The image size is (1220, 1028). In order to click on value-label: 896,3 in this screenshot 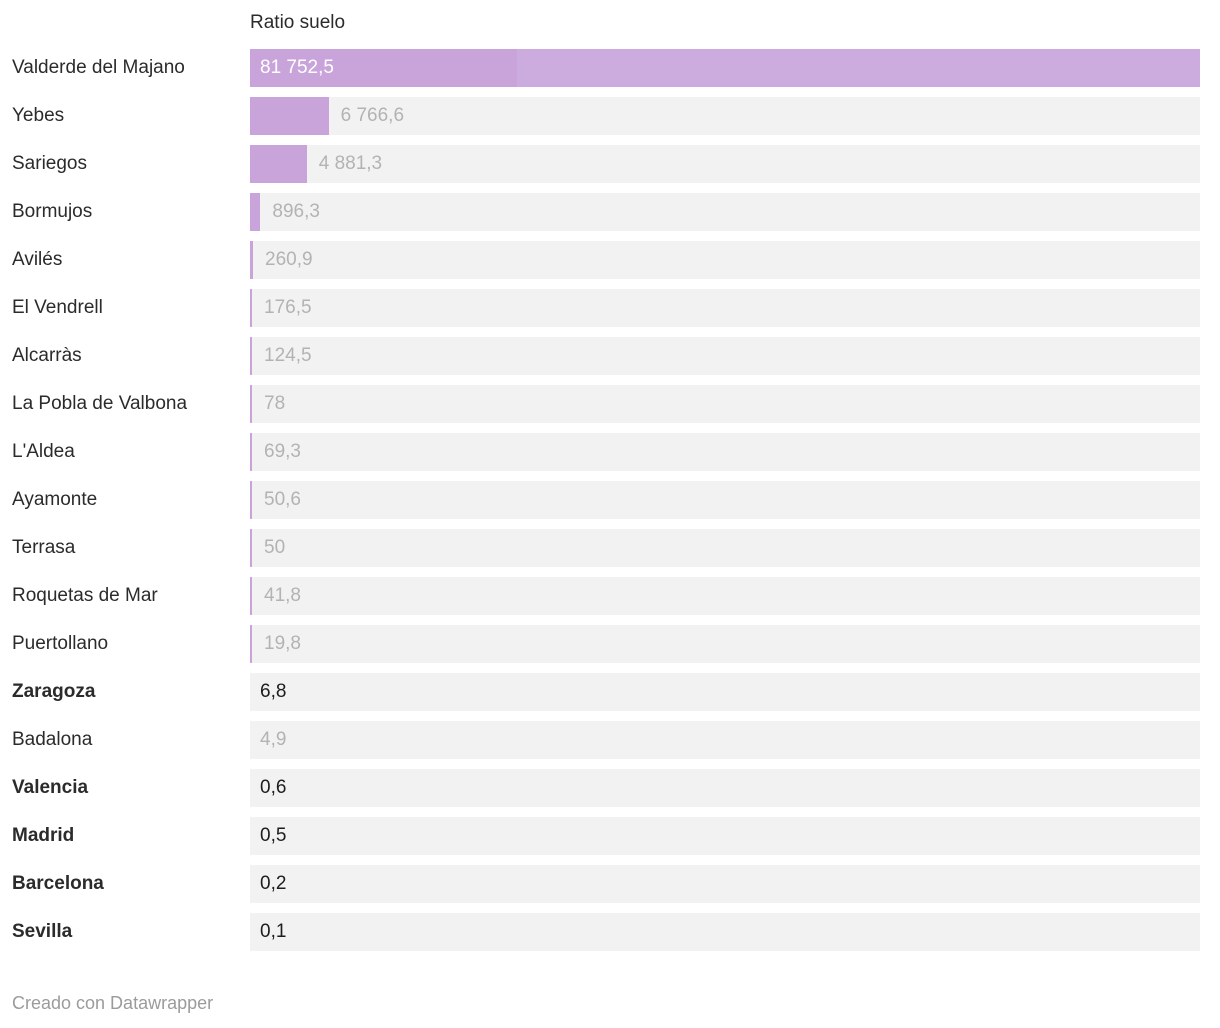, I will do `click(296, 211)`.